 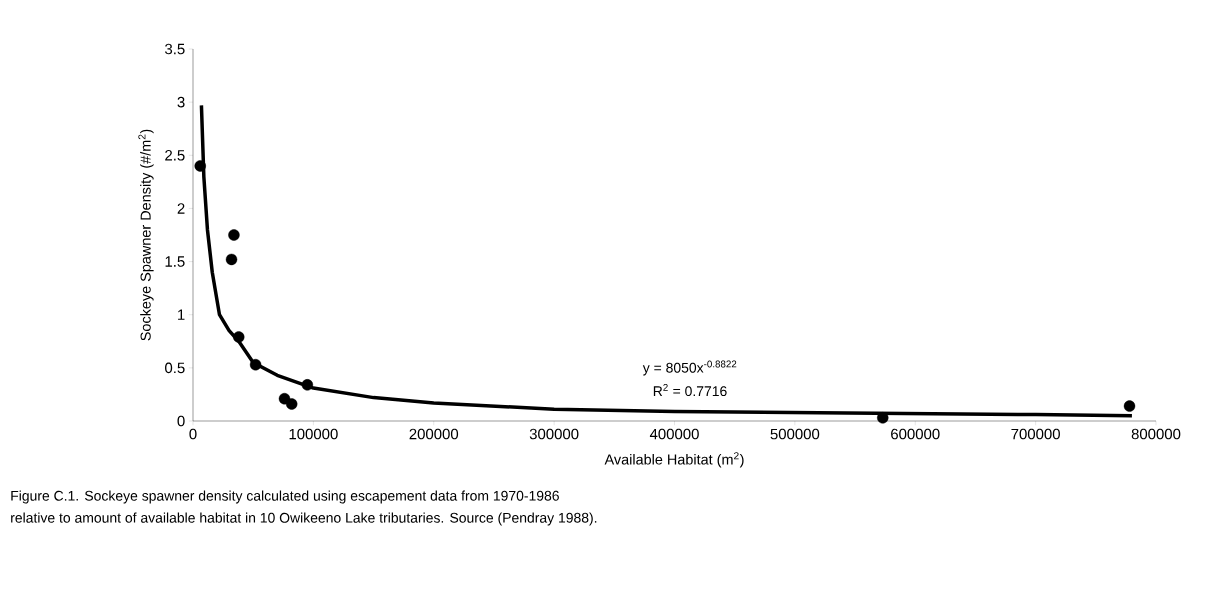 I want to click on annotation: R$^{2}$ = 0.7716, so click(x=690, y=390).